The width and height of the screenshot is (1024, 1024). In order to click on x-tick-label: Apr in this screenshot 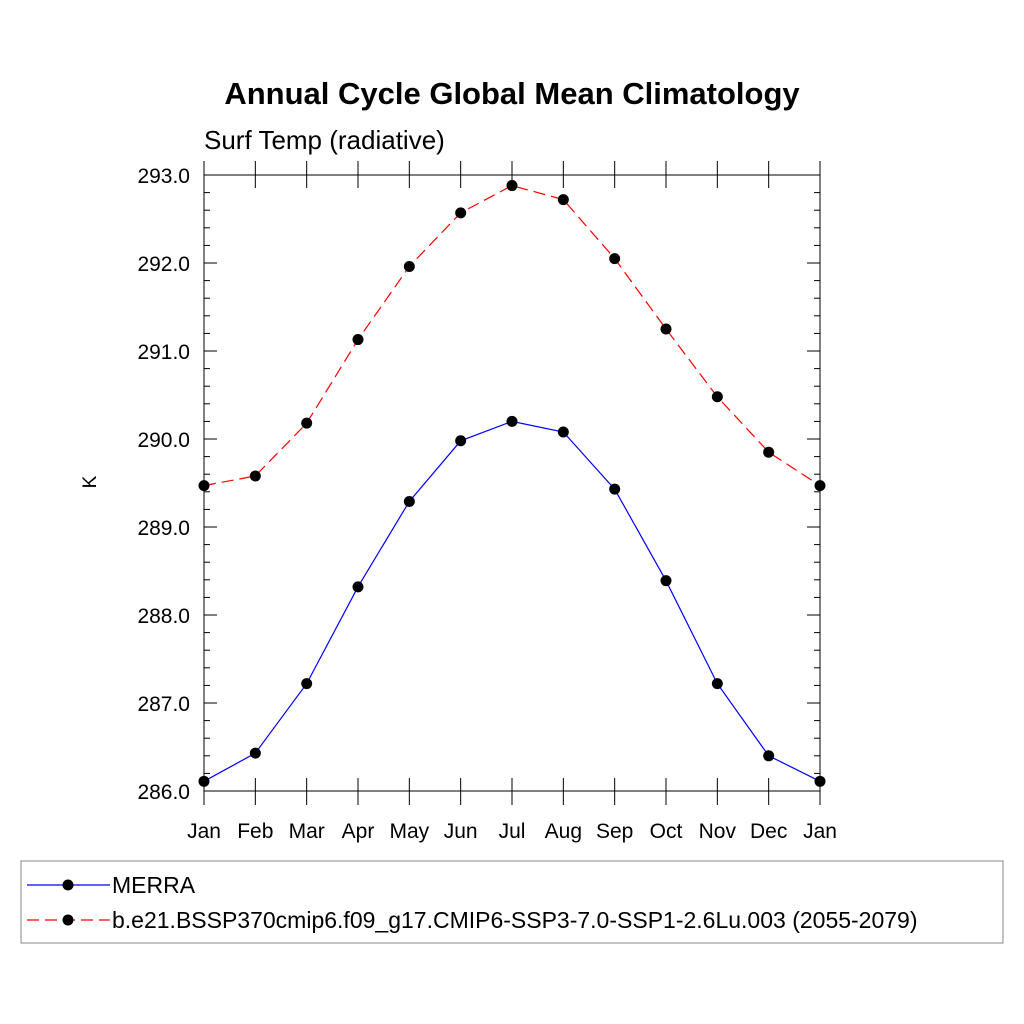, I will do `click(358, 831)`.